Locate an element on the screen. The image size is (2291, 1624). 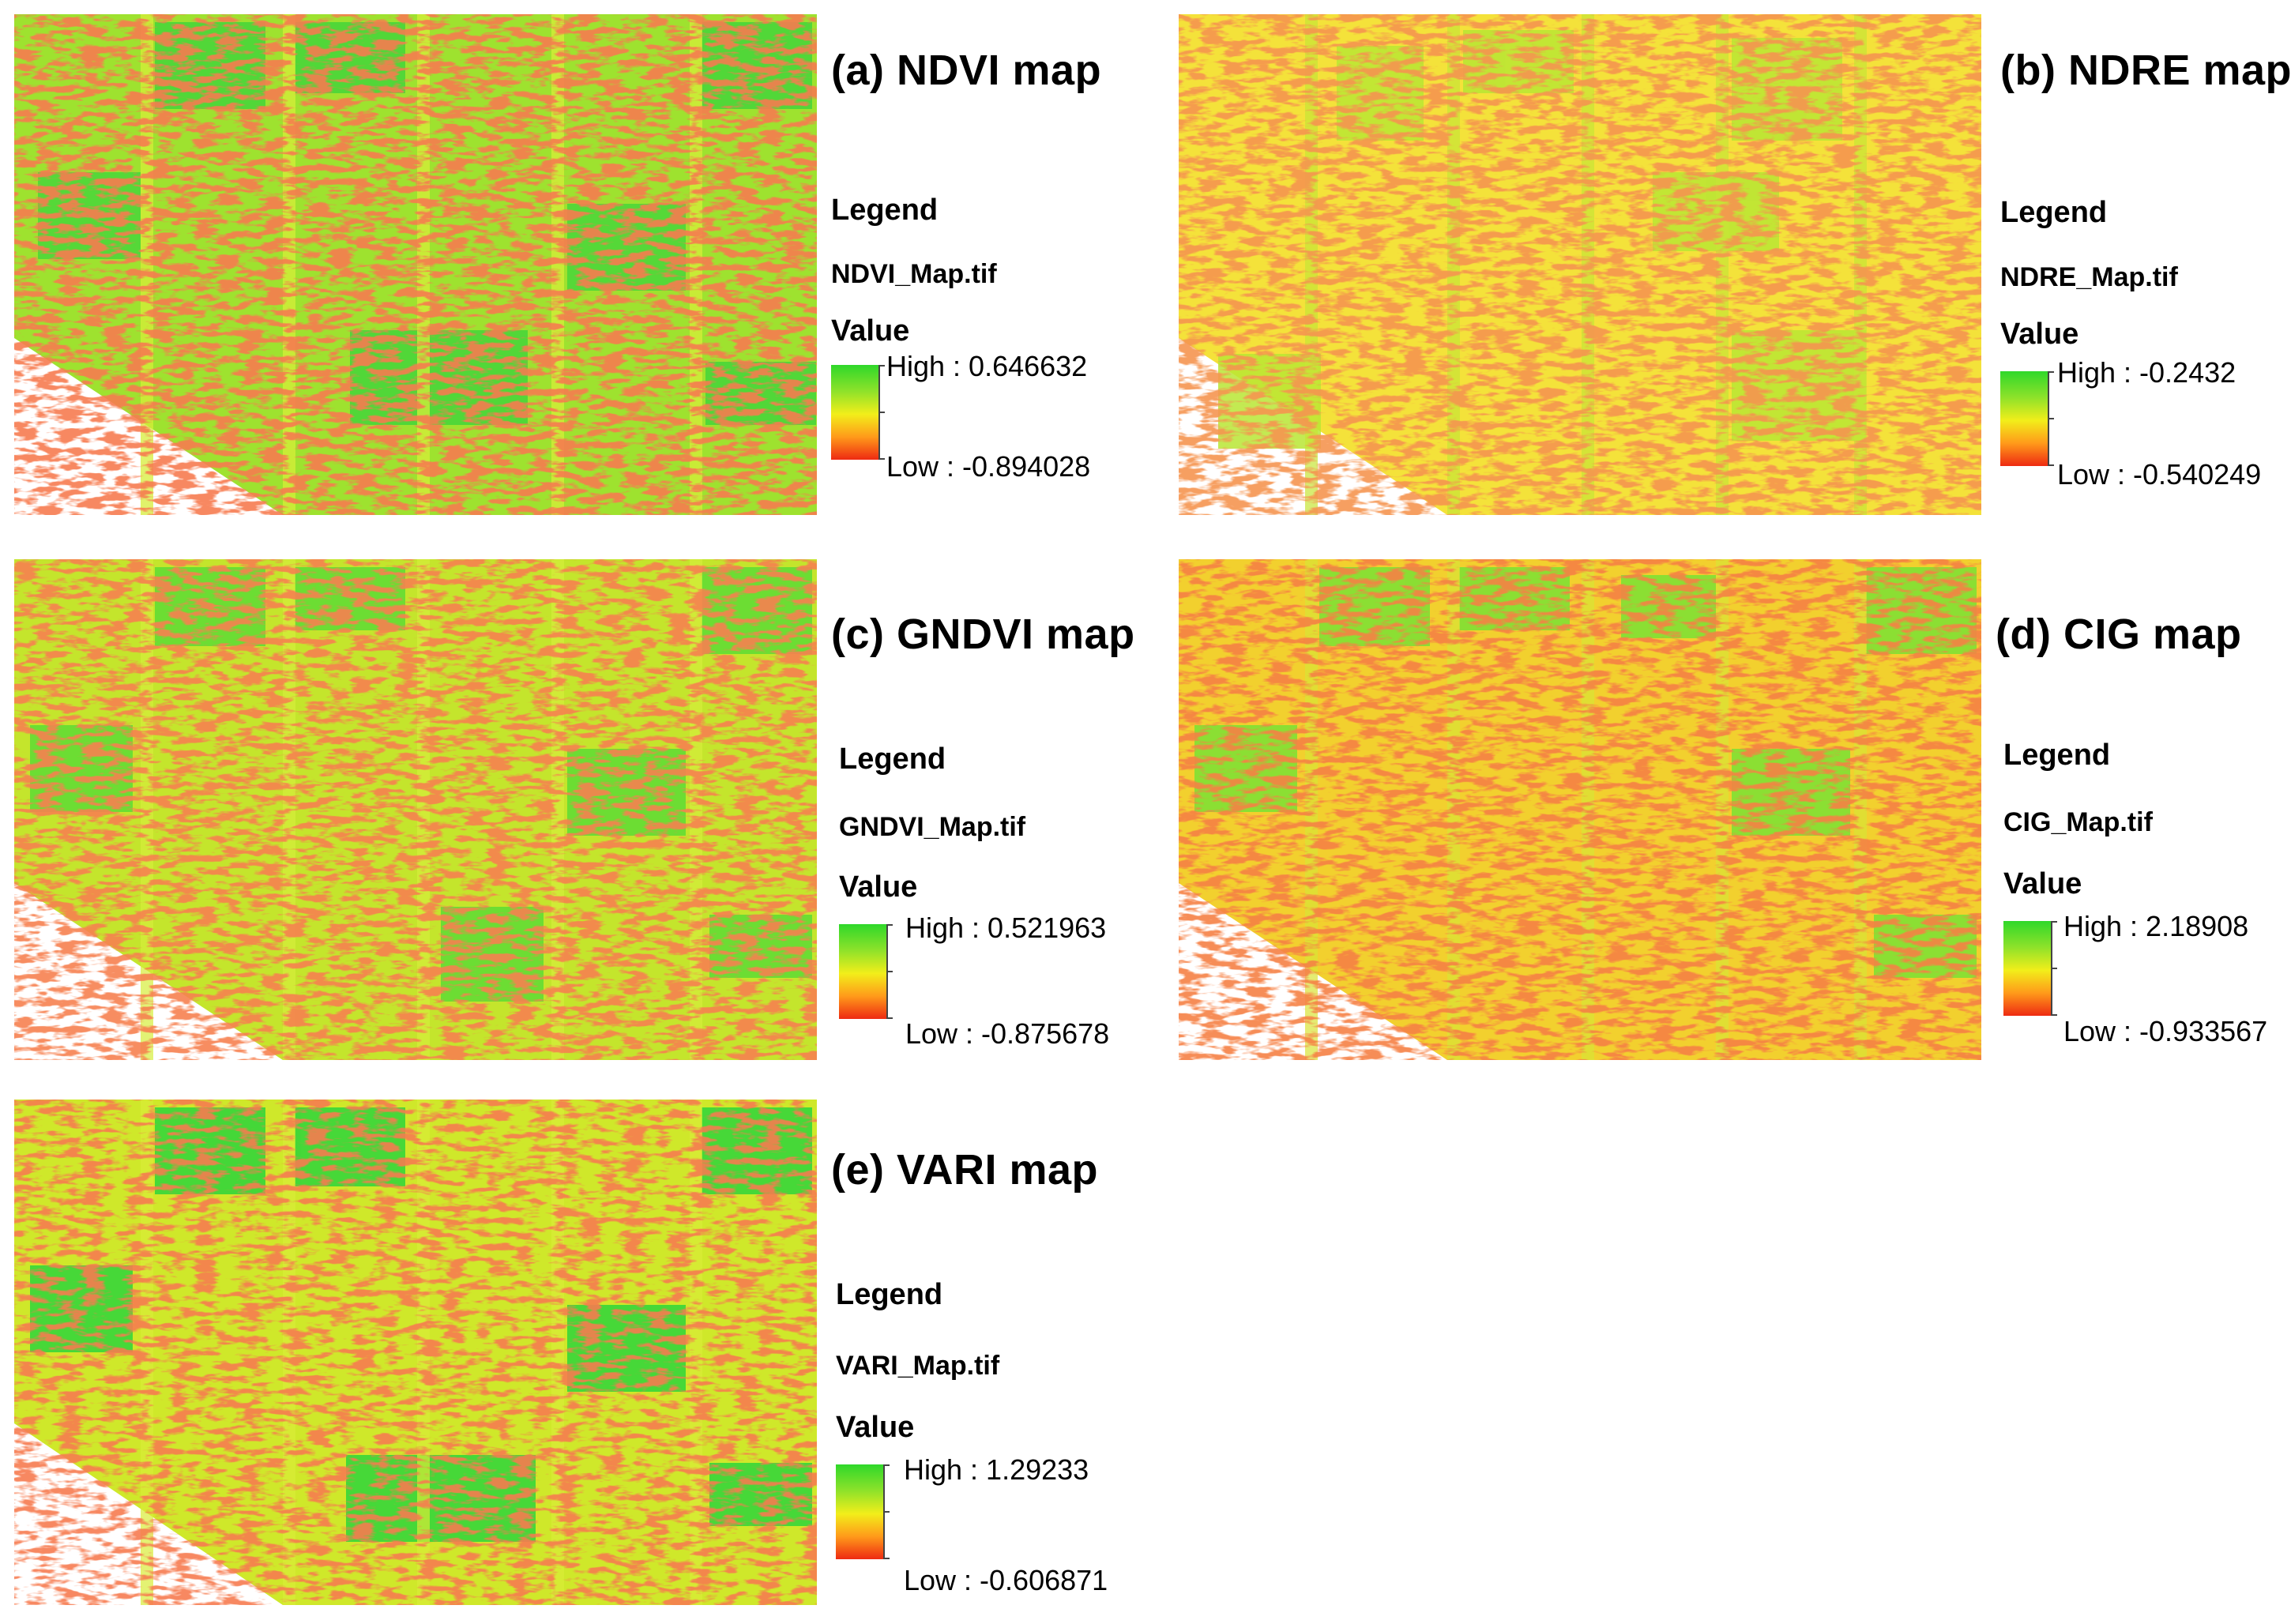
legend-high-value: High : -0.2432 is located at coordinates (2147, 372).